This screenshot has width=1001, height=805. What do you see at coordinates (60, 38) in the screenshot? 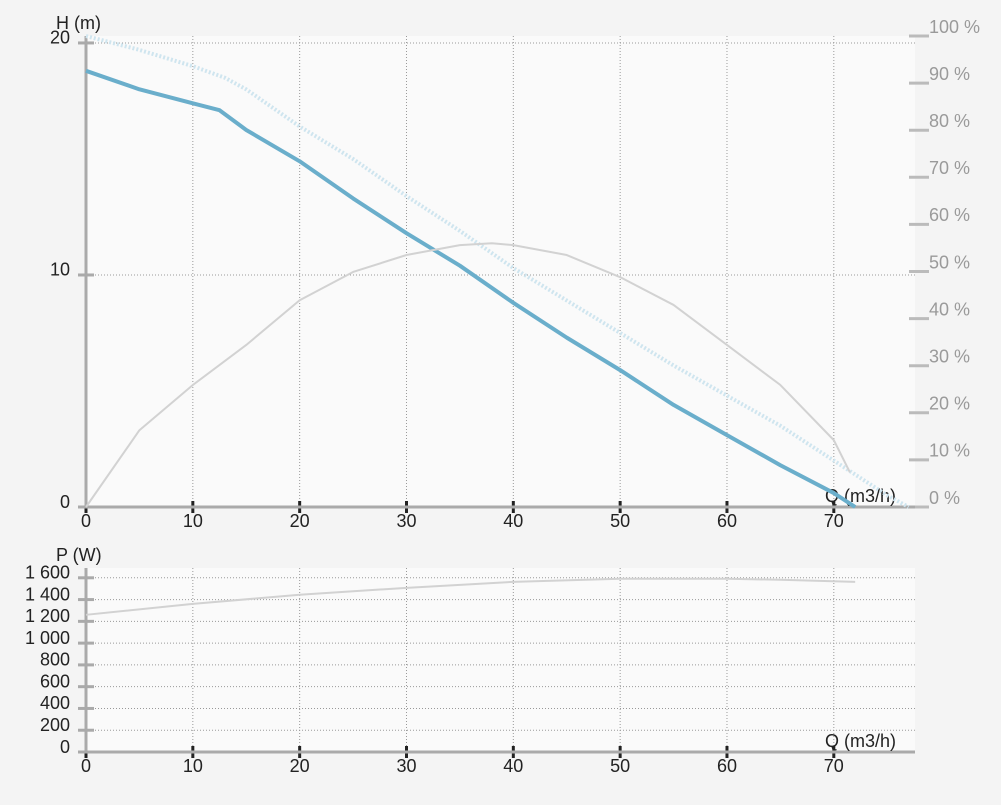
I see `y-tick-label: 20` at bounding box center [60, 38].